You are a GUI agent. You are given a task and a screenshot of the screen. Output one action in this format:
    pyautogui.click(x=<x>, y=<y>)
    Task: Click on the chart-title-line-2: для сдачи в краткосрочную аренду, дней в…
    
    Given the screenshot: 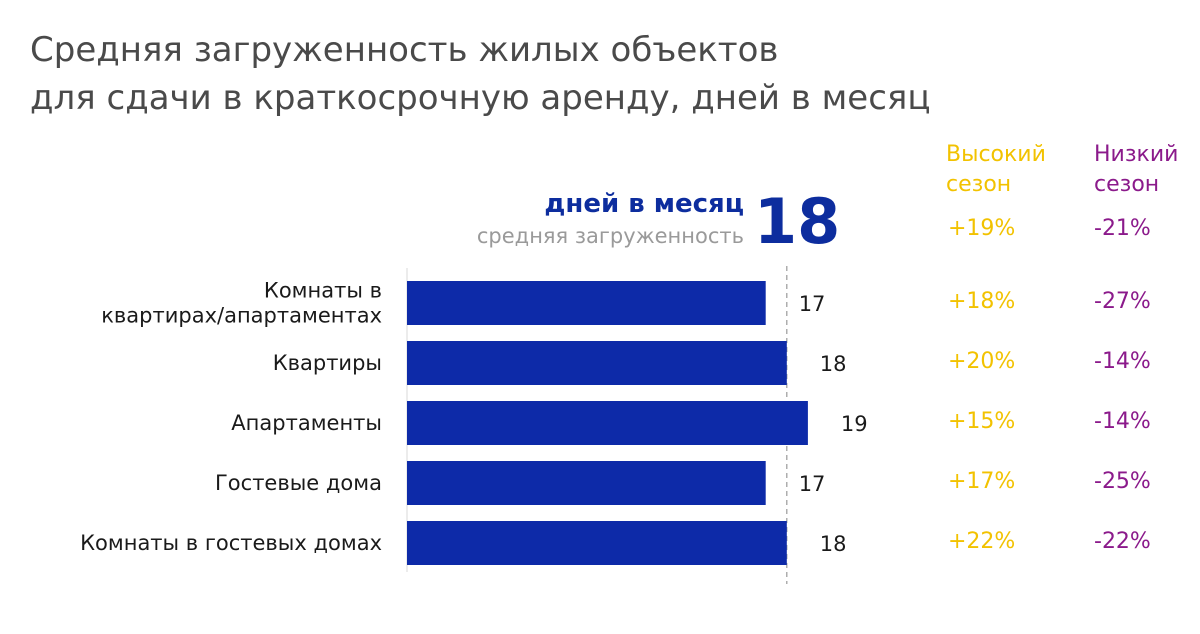 What is the action you would take?
    pyautogui.click(x=480, y=98)
    